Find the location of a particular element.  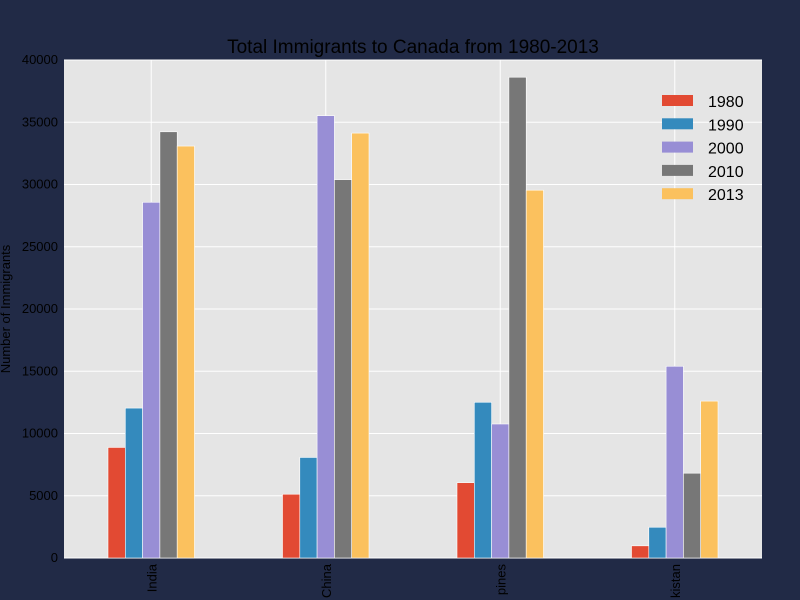

y-tick-label: 35000 is located at coordinates (40, 121).